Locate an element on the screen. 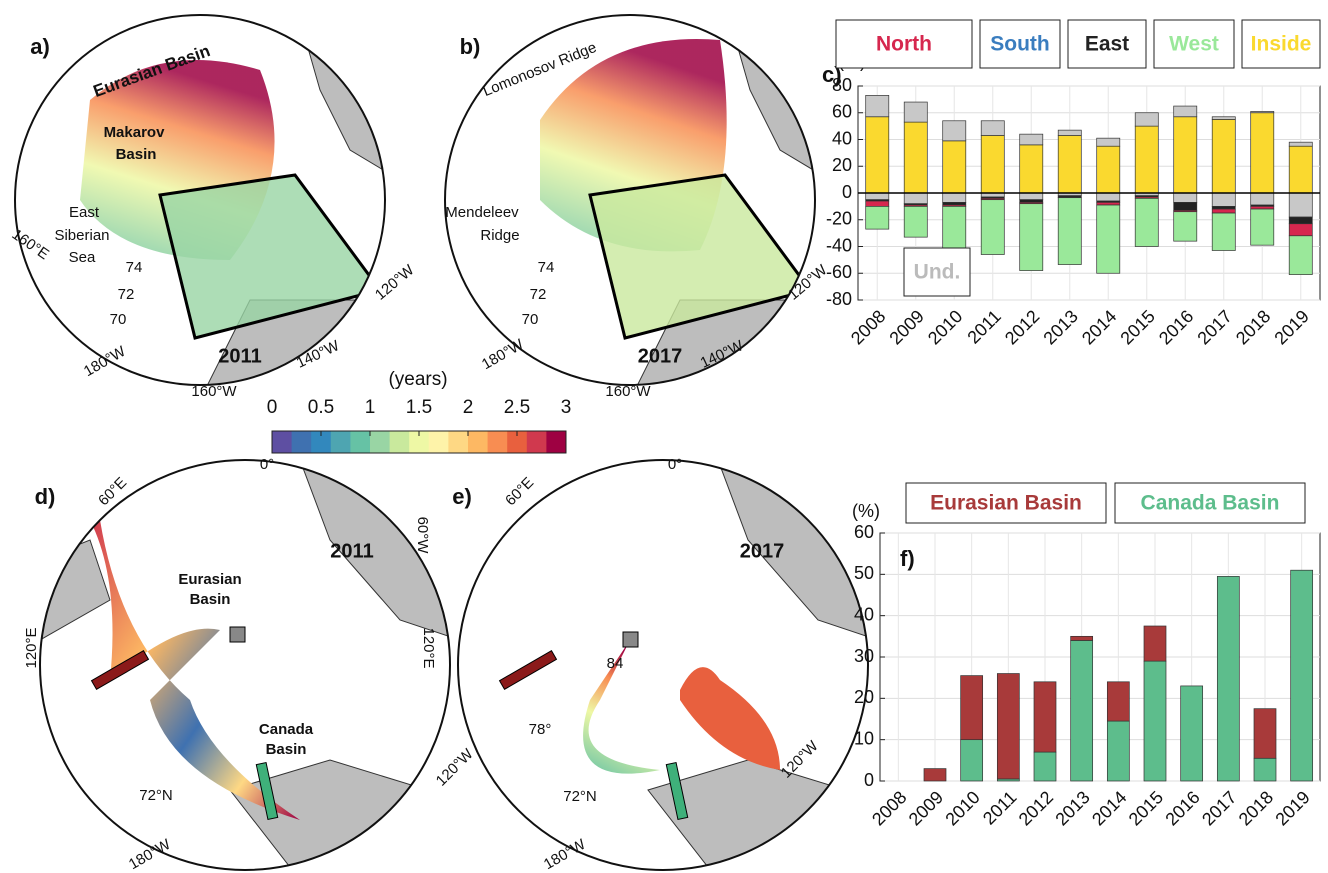 This screenshot has height=873, width=1328. y-tick-label: -80 is located at coordinates (839, 299).